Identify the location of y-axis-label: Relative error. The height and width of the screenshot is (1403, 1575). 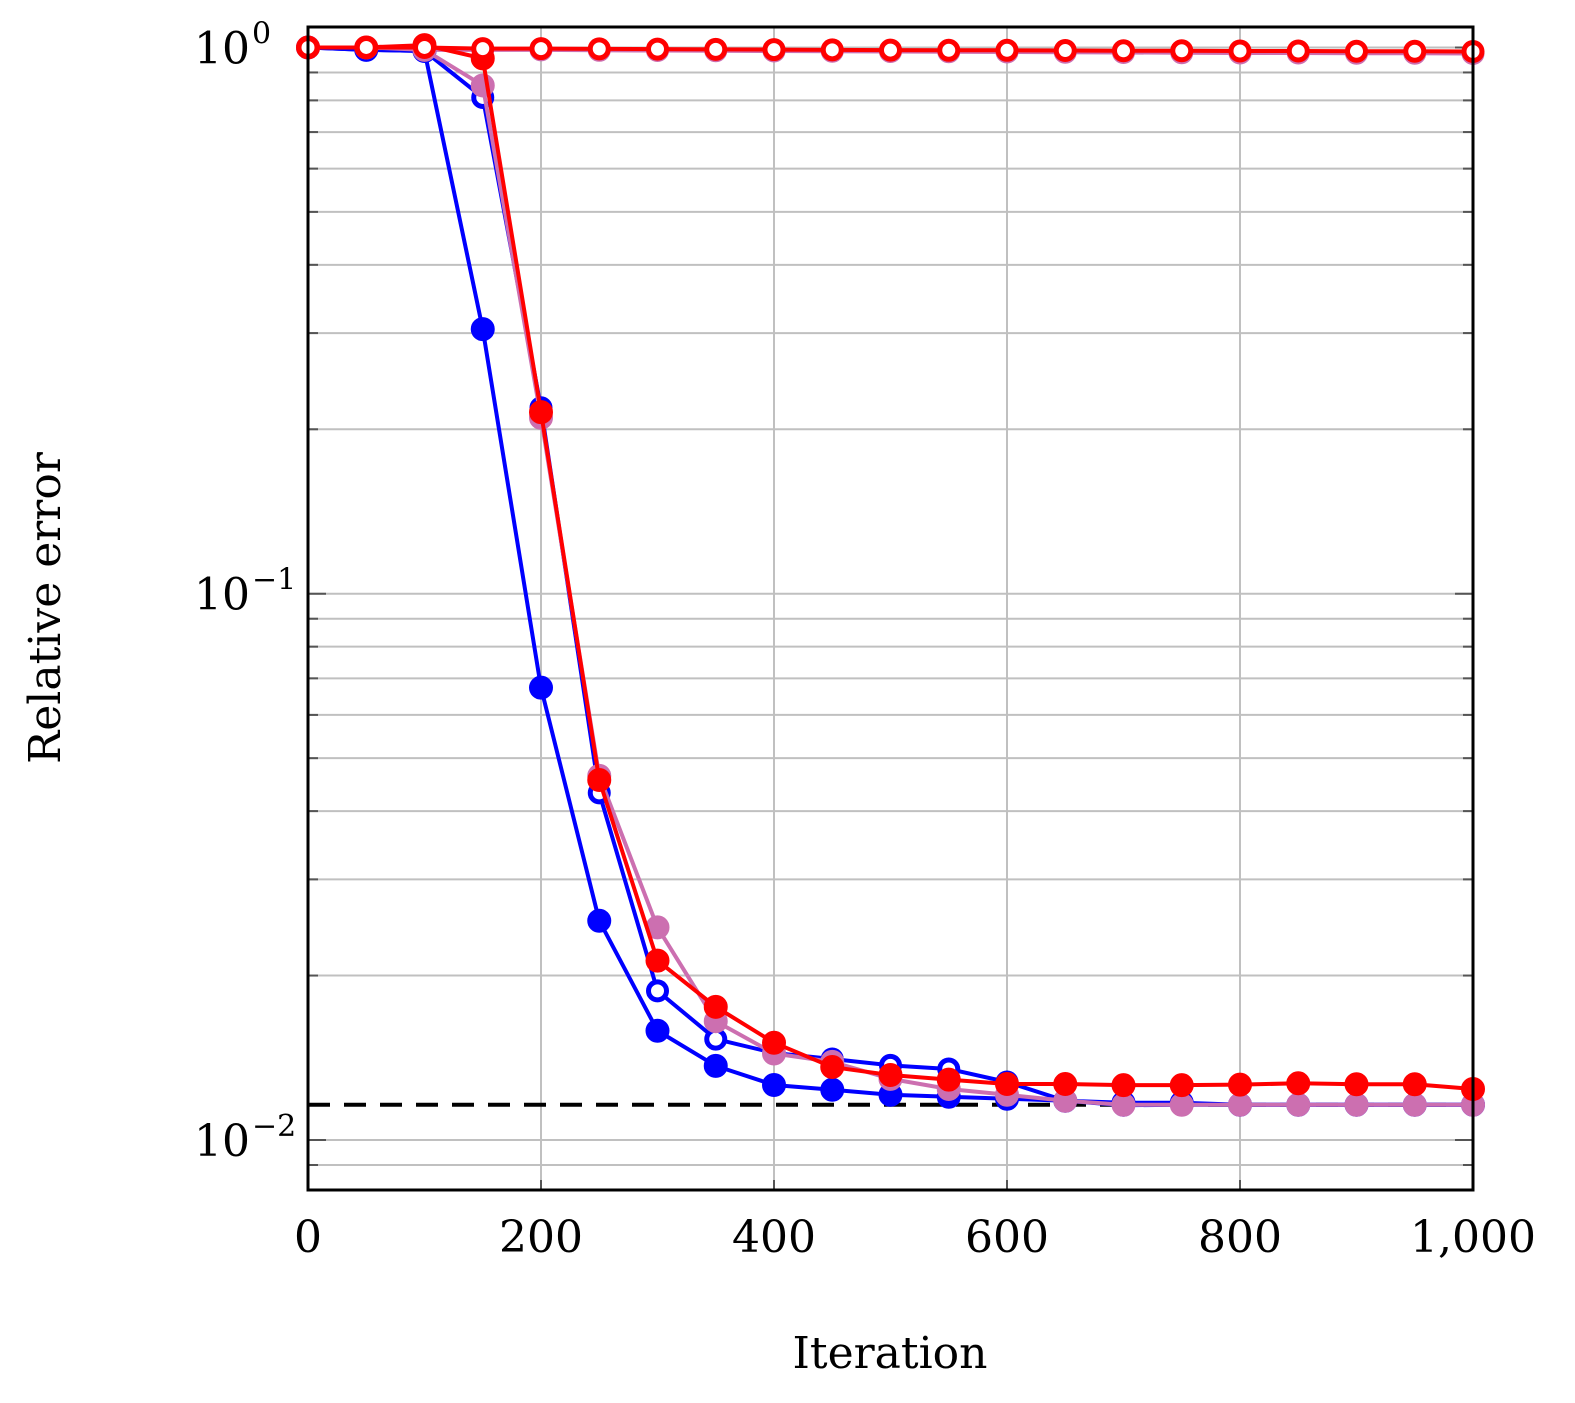
(45, 607).